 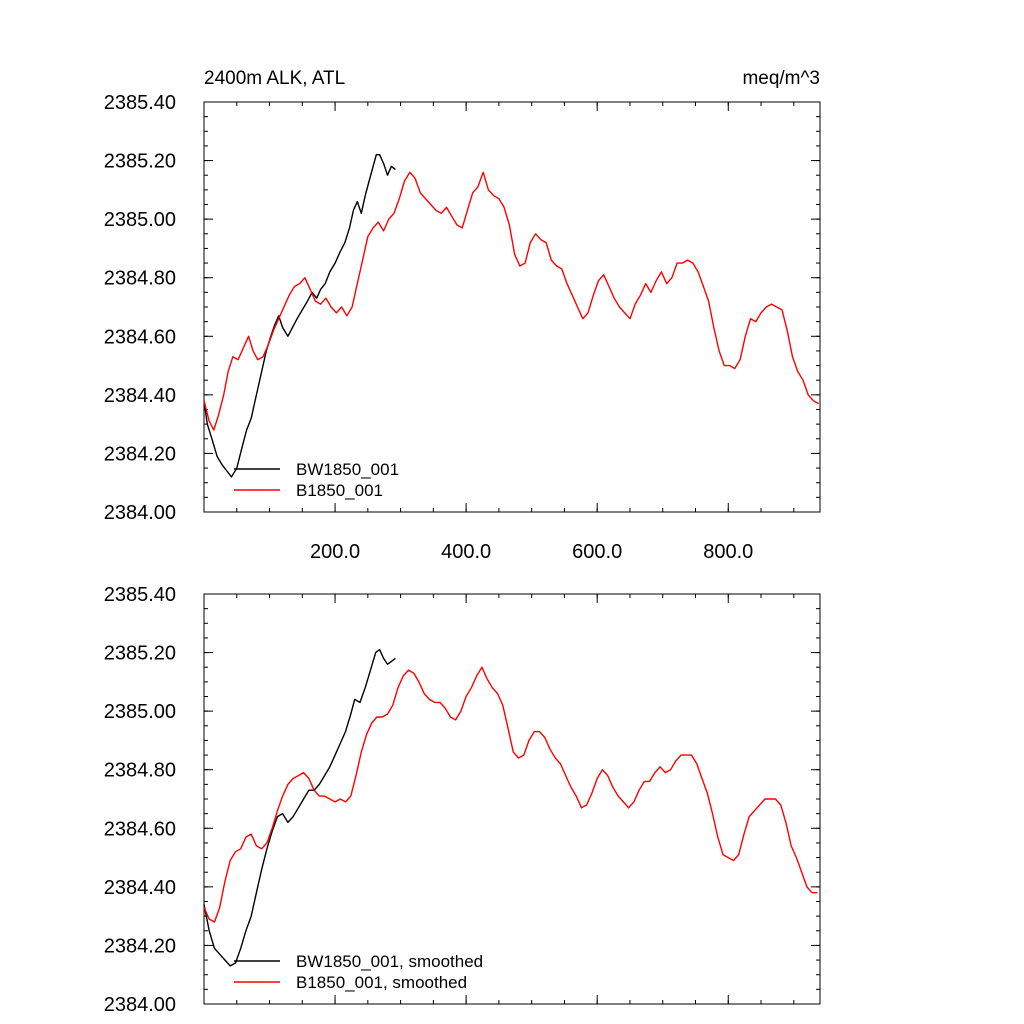 What do you see at coordinates (389, 961) in the screenshot?
I see `legend-label: BW1850_001, smoothed` at bounding box center [389, 961].